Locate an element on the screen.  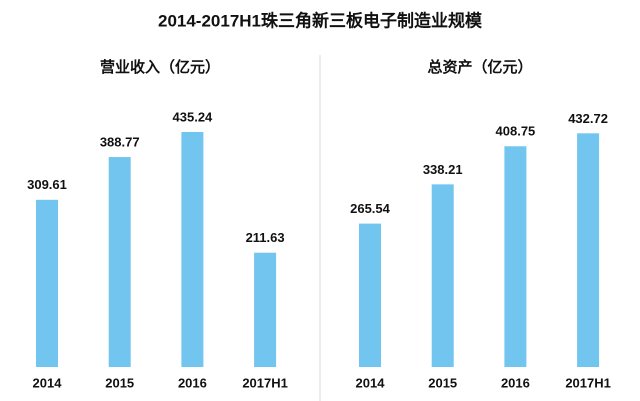
data-label: 265.54 is located at coordinates (370, 208).